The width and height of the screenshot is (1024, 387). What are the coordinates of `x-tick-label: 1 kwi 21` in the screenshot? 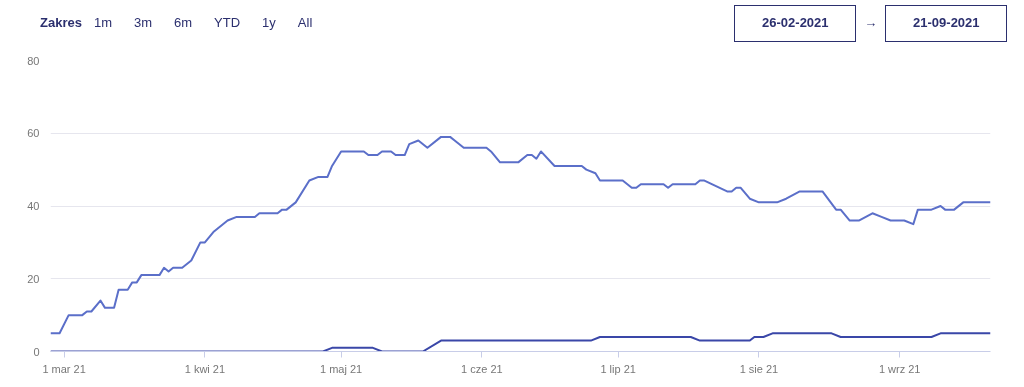 It's located at (205, 368).